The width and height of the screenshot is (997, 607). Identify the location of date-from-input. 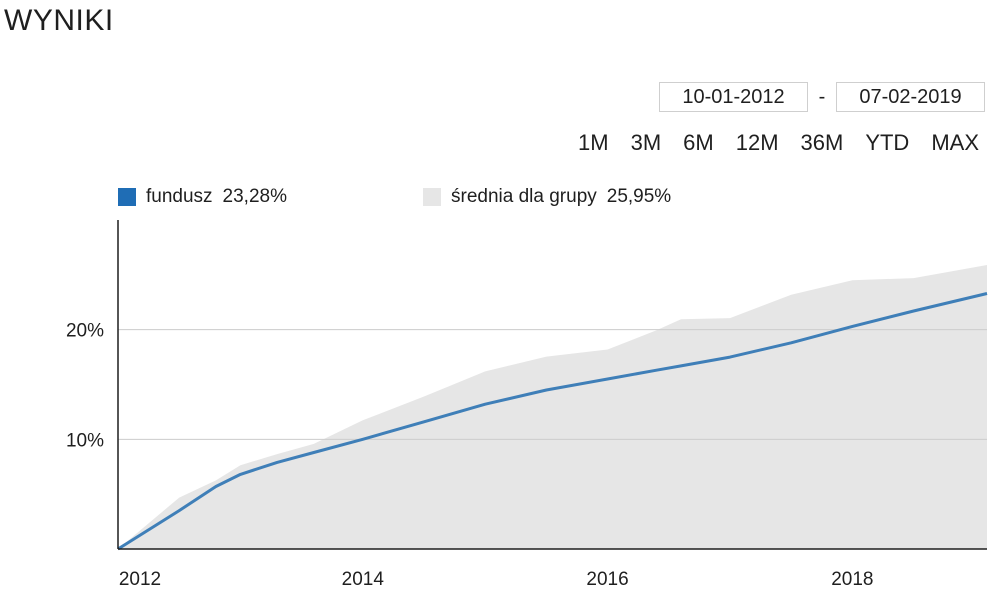
(733, 97).